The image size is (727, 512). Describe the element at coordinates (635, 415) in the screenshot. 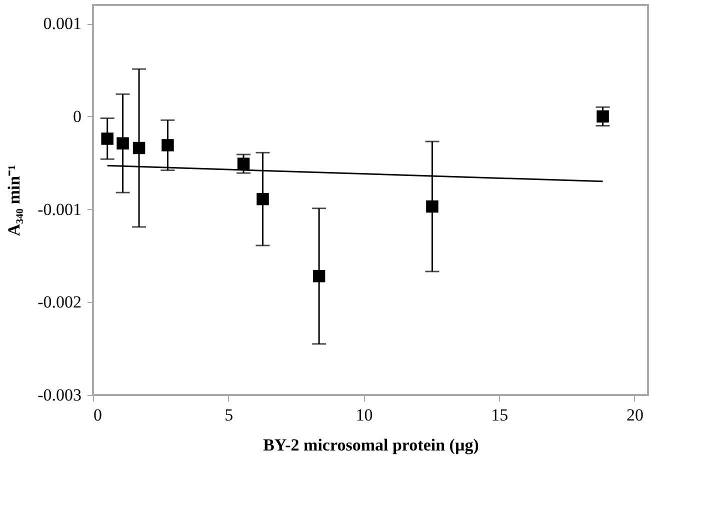

I see `x-tick-label: 20` at that location.